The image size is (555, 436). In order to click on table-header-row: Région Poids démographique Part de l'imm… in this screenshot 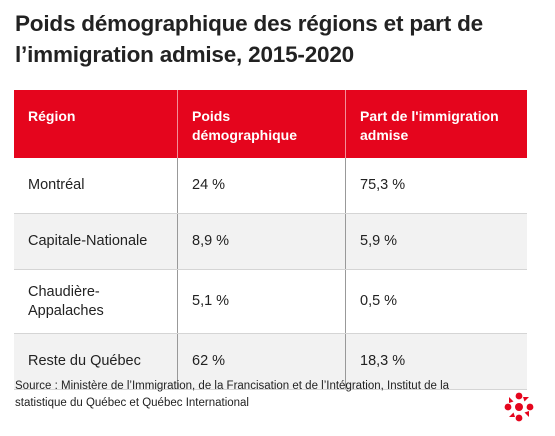, I will do `click(270, 124)`.